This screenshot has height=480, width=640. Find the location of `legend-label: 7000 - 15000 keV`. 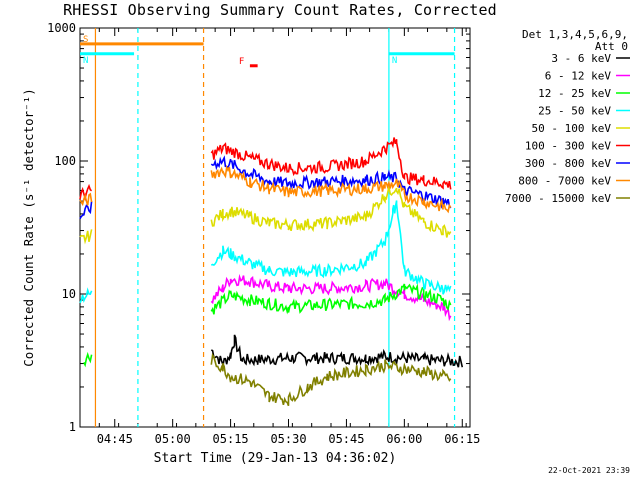

legend-label: 7000 - 15000 keV is located at coordinates (558, 198).